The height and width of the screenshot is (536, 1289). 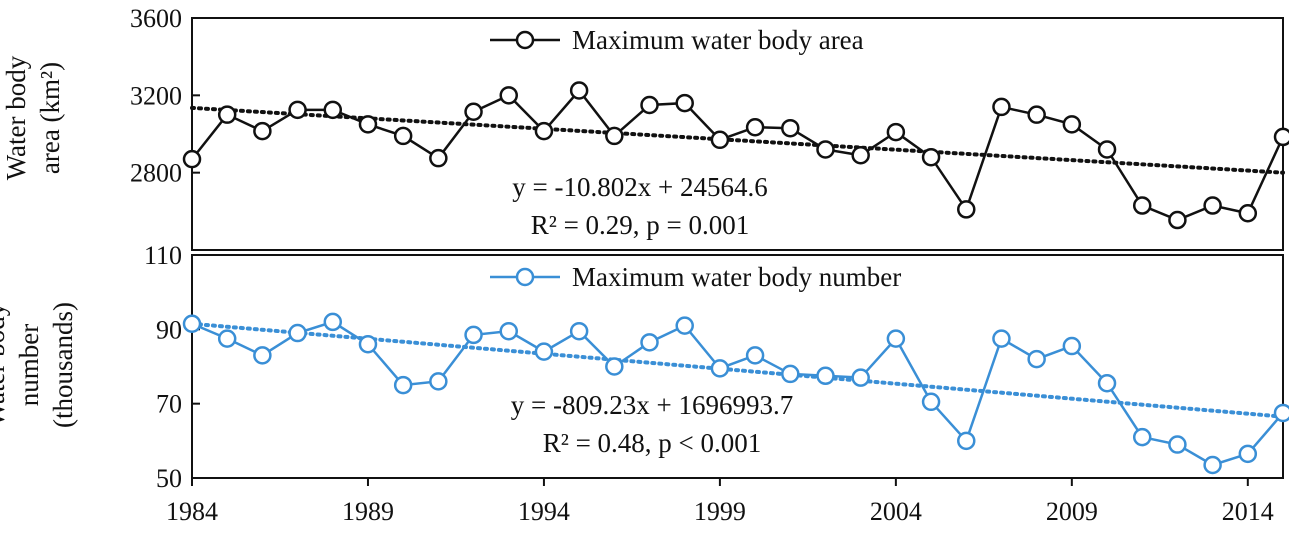 I want to click on regression-stats: R² = 0.29, p = 0.001, so click(x=640, y=225).